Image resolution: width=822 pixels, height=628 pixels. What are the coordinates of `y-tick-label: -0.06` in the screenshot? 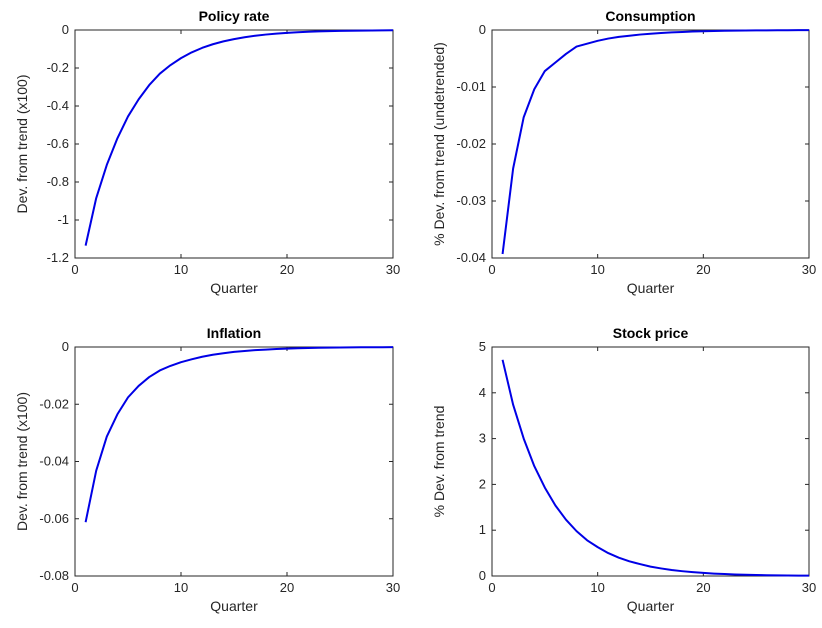 It's located at (54, 518).